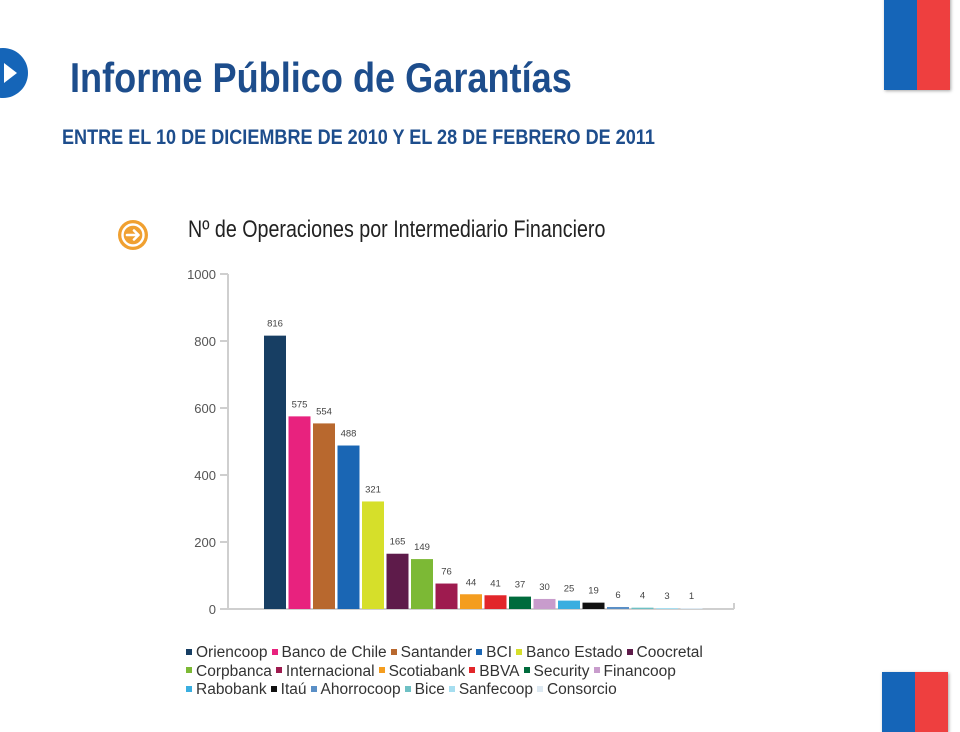 The width and height of the screenshot is (960, 732). What do you see at coordinates (231, 689) in the screenshot?
I see `legend-label: Rabobank` at bounding box center [231, 689].